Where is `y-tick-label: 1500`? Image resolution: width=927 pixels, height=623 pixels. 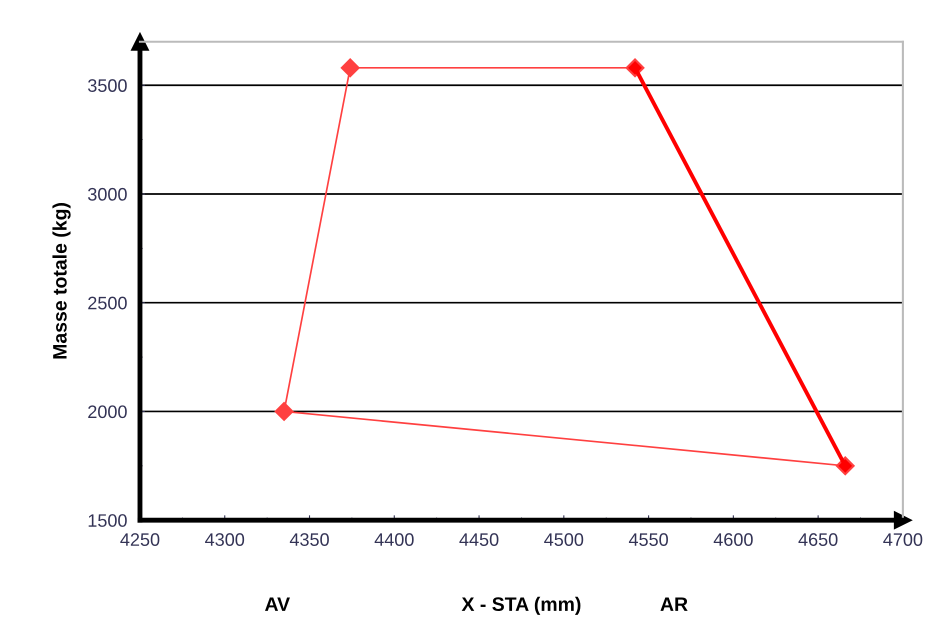
y-tick-label: 1500 is located at coordinates (107, 520).